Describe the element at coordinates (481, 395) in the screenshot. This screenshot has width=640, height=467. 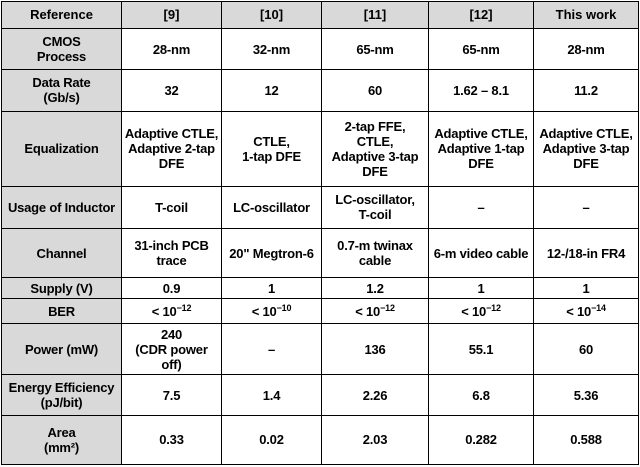
I see `cell-ref-12: 6.8` at that location.